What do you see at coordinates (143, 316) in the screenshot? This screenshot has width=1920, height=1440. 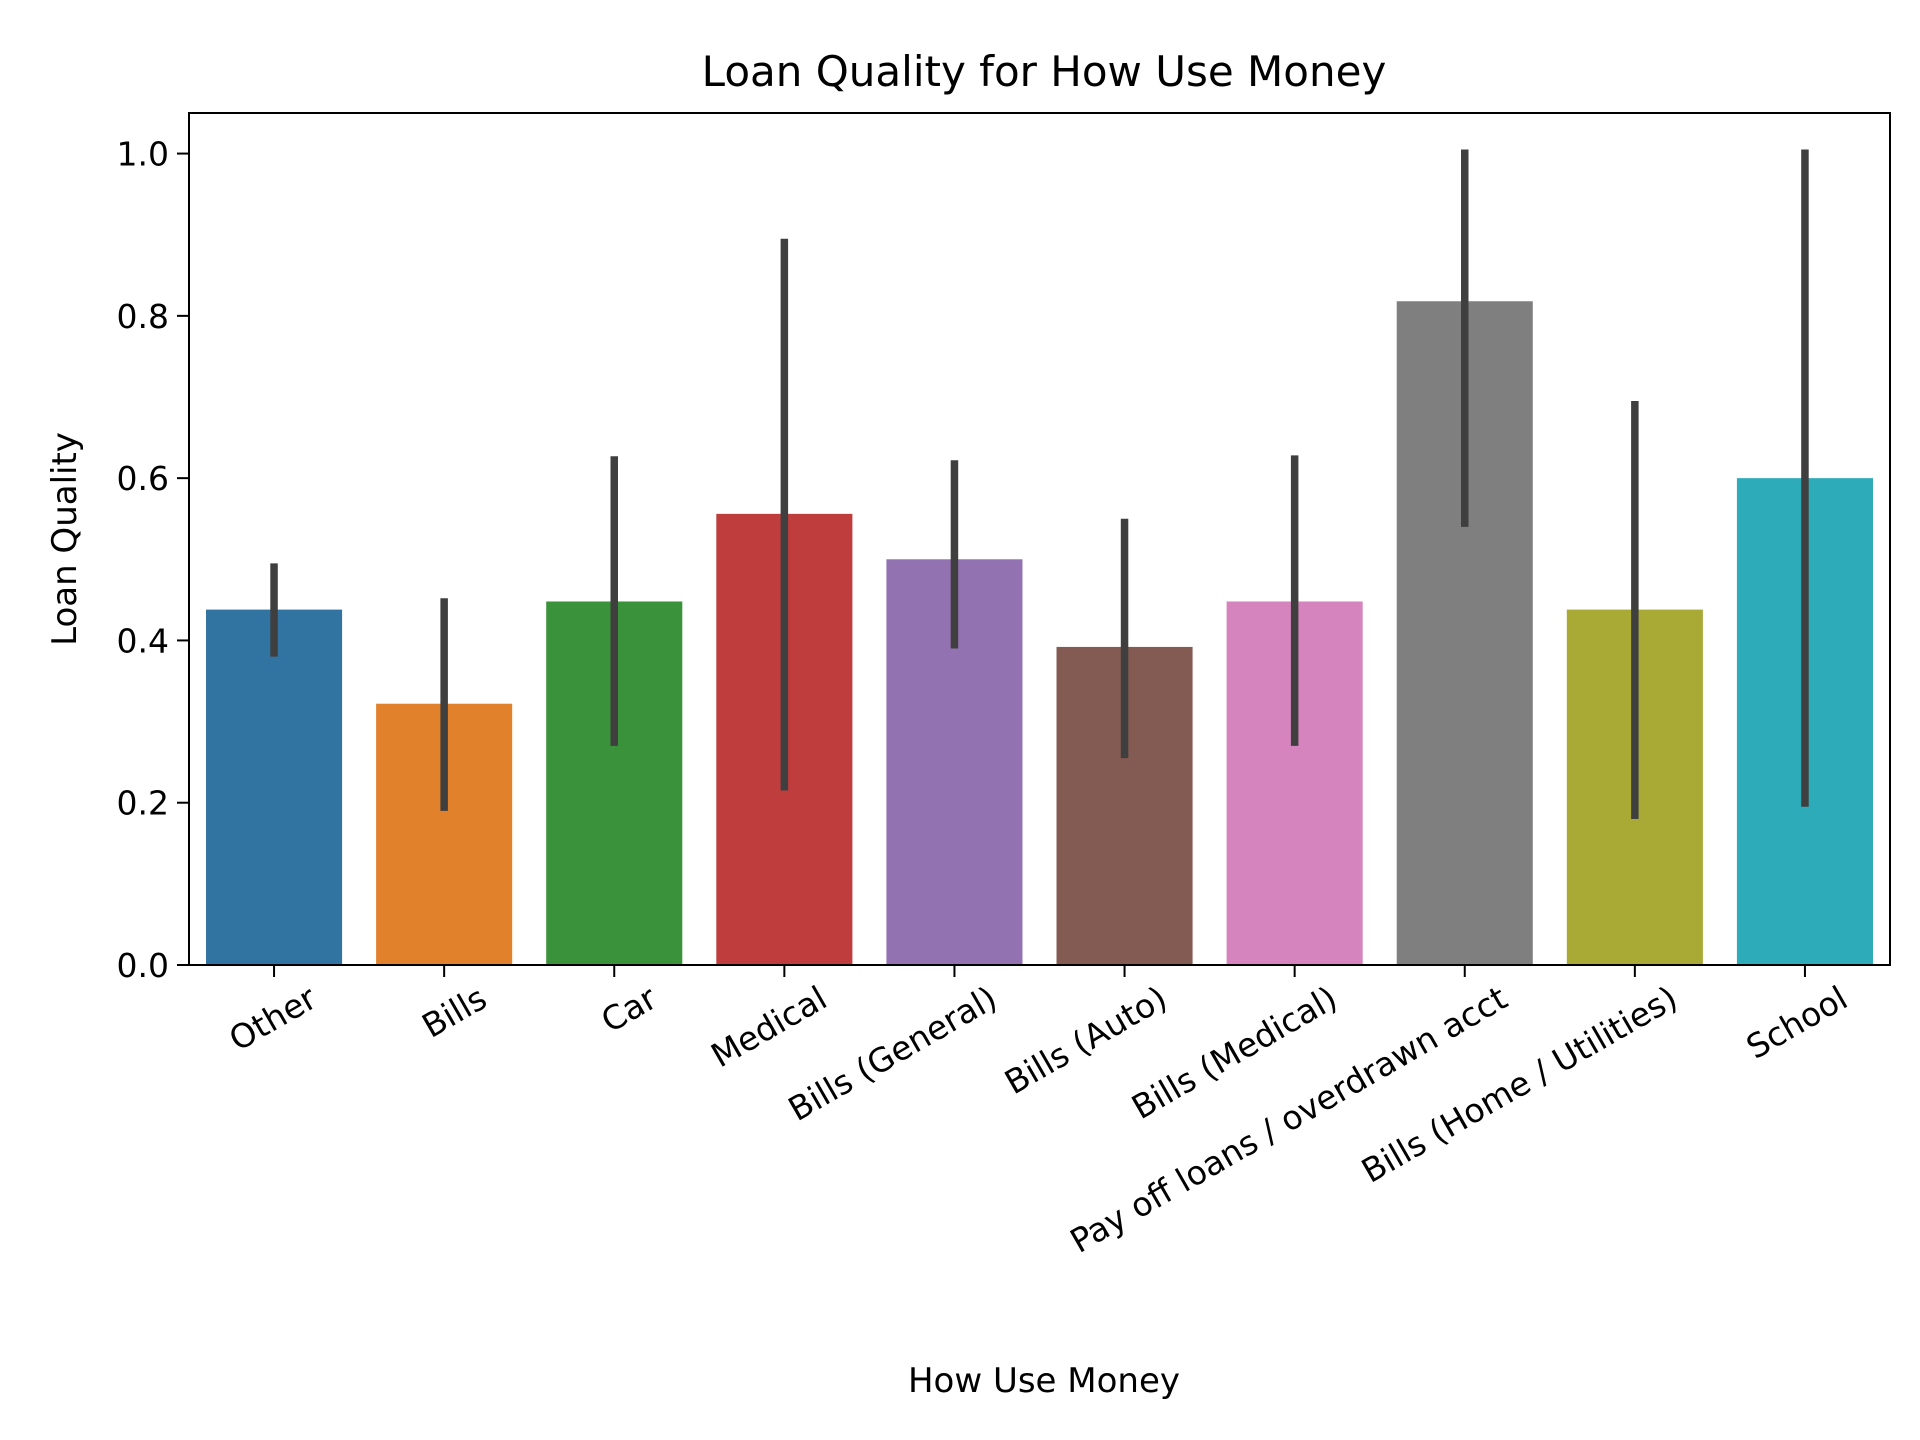 I see `y-tick-label: 0.8` at bounding box center [143, 316].